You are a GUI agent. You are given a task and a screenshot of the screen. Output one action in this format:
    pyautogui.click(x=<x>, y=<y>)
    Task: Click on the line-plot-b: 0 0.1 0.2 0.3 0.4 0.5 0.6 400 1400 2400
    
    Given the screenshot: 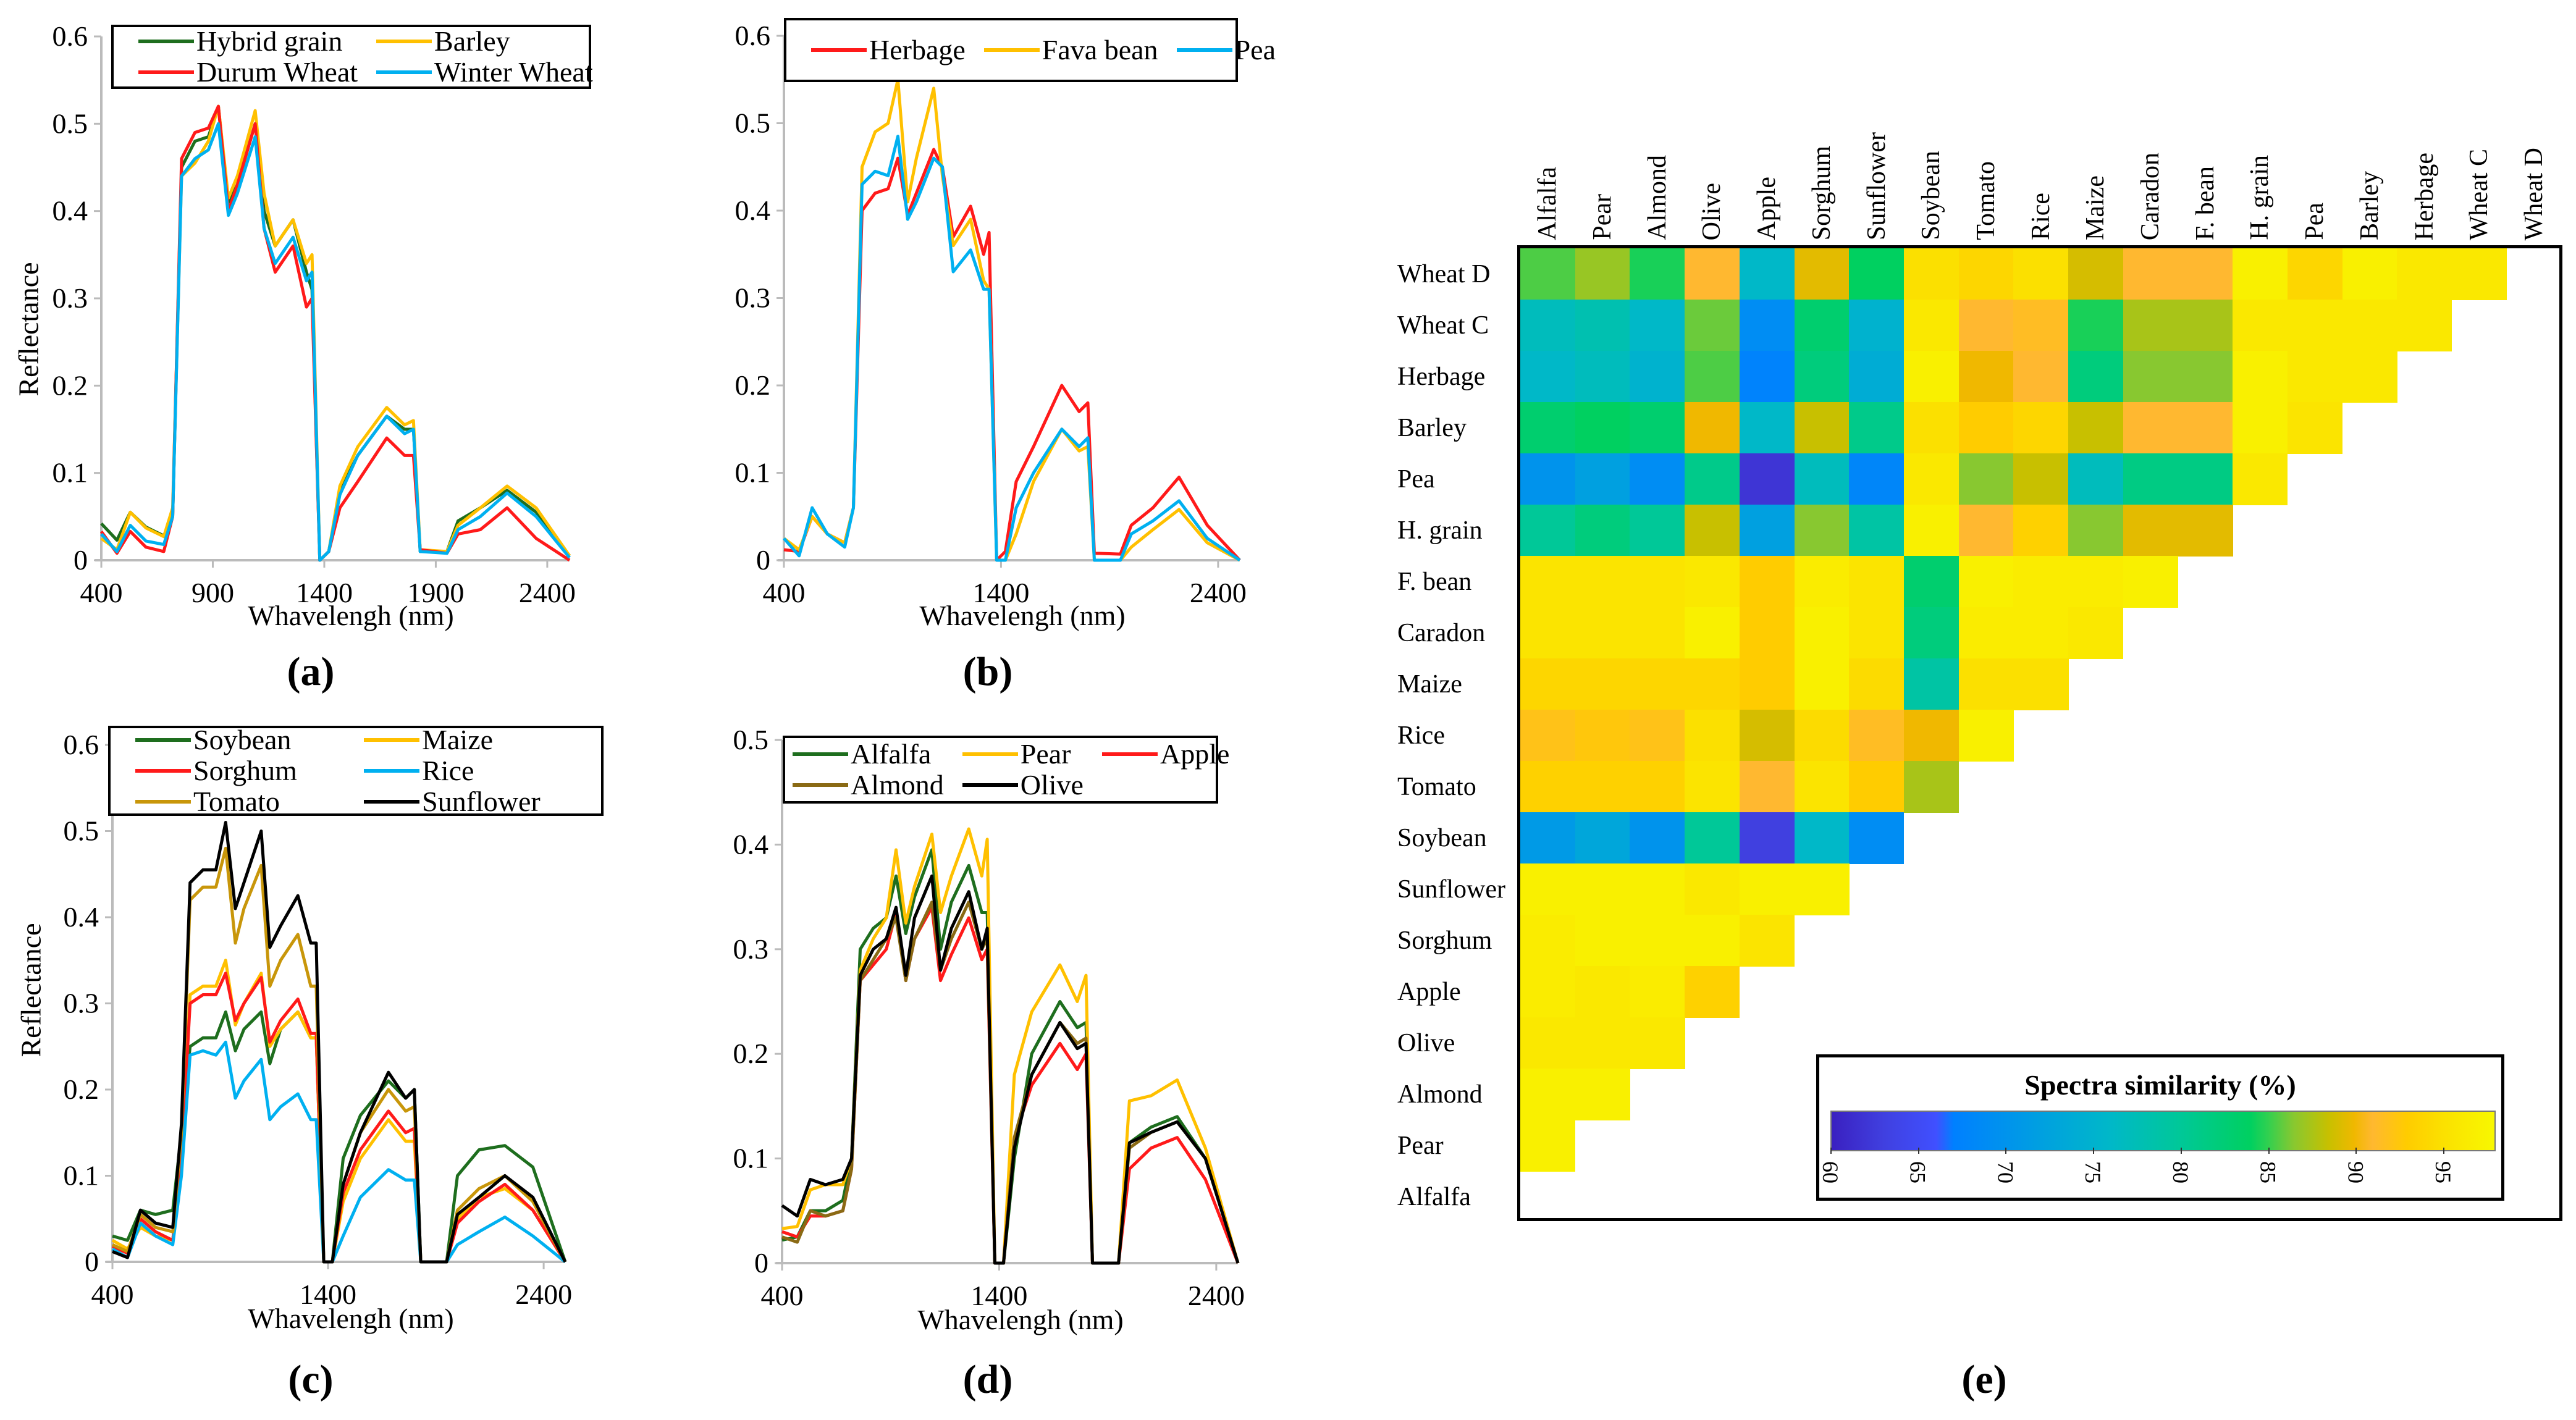 What is the action you would take?
    pyautogui.click(x=991, y=314)
    